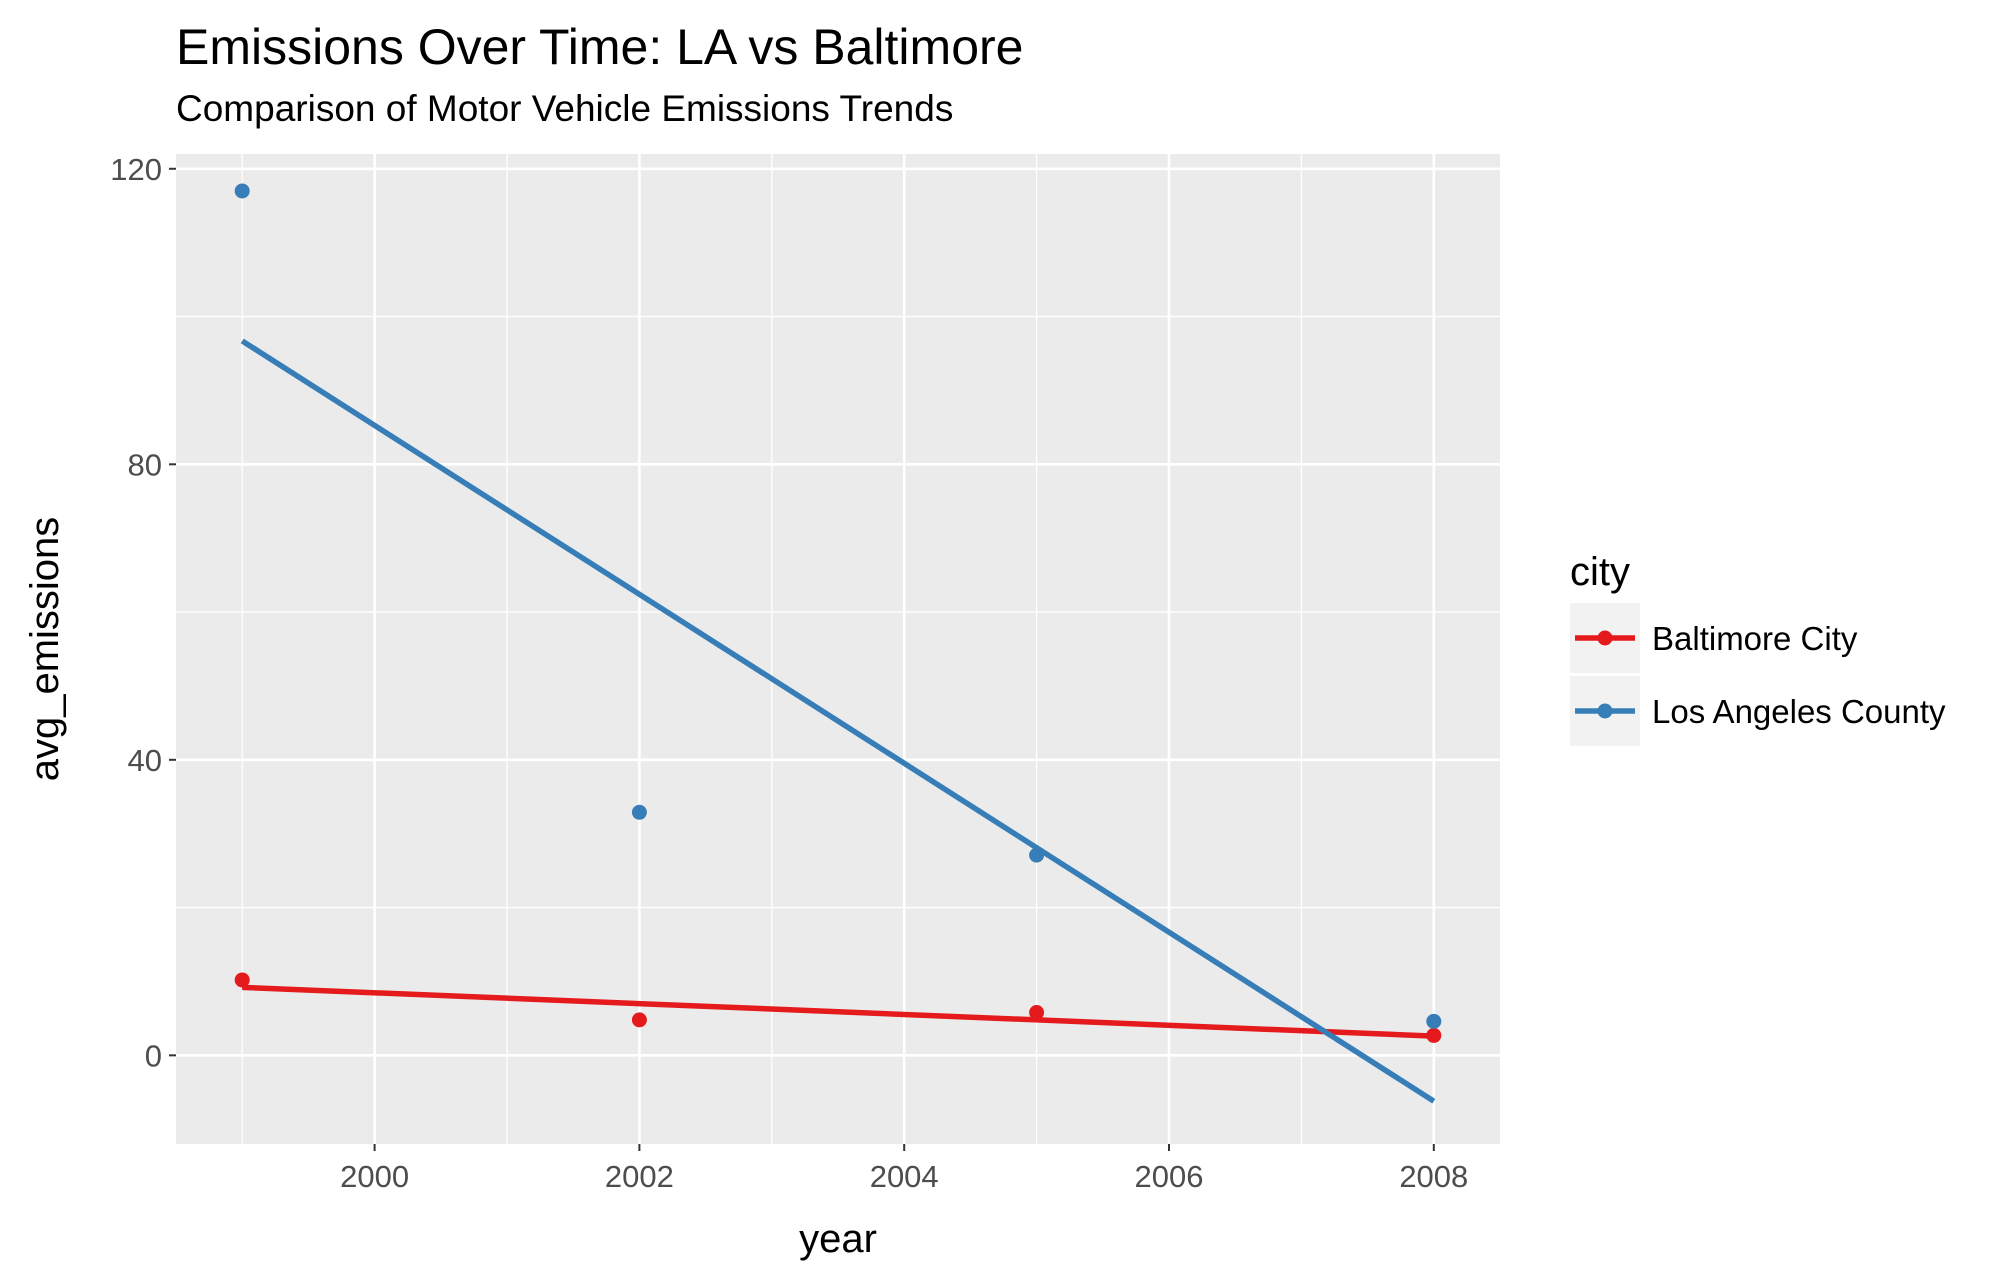 This screenshot has width=2006, height=1268. What do you see at coordinates (1605, 711) in the screenshot?
I see `legend-key-point-los-angeles-county` at bounding box center [1605, 711].